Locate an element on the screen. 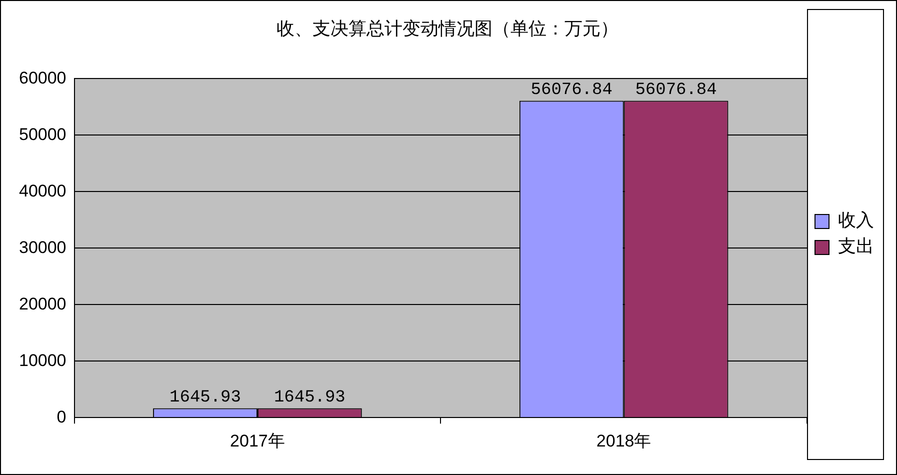  chart-title: 收、支决算总计变动情况图（单位：万元） is located at coordinates (447, 29).